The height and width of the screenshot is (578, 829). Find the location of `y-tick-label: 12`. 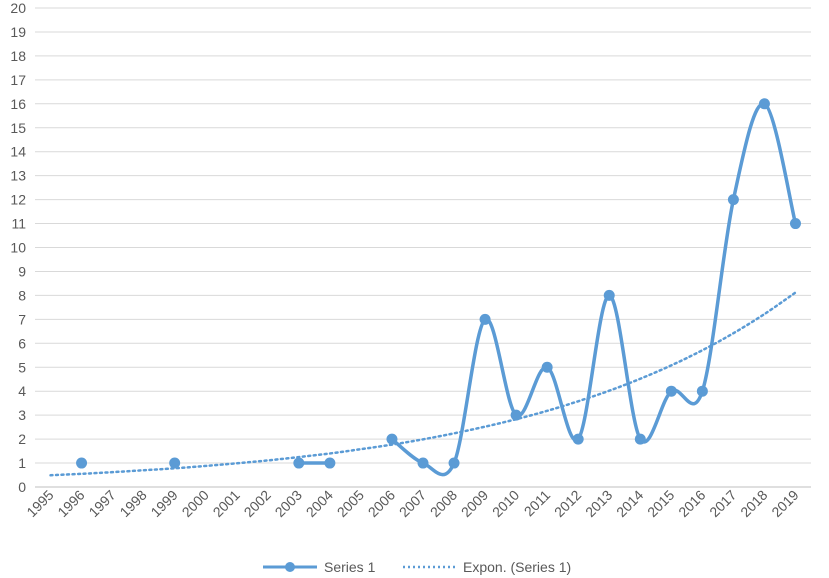

y-tick-label: 12 is located at coordinates (18, 200).